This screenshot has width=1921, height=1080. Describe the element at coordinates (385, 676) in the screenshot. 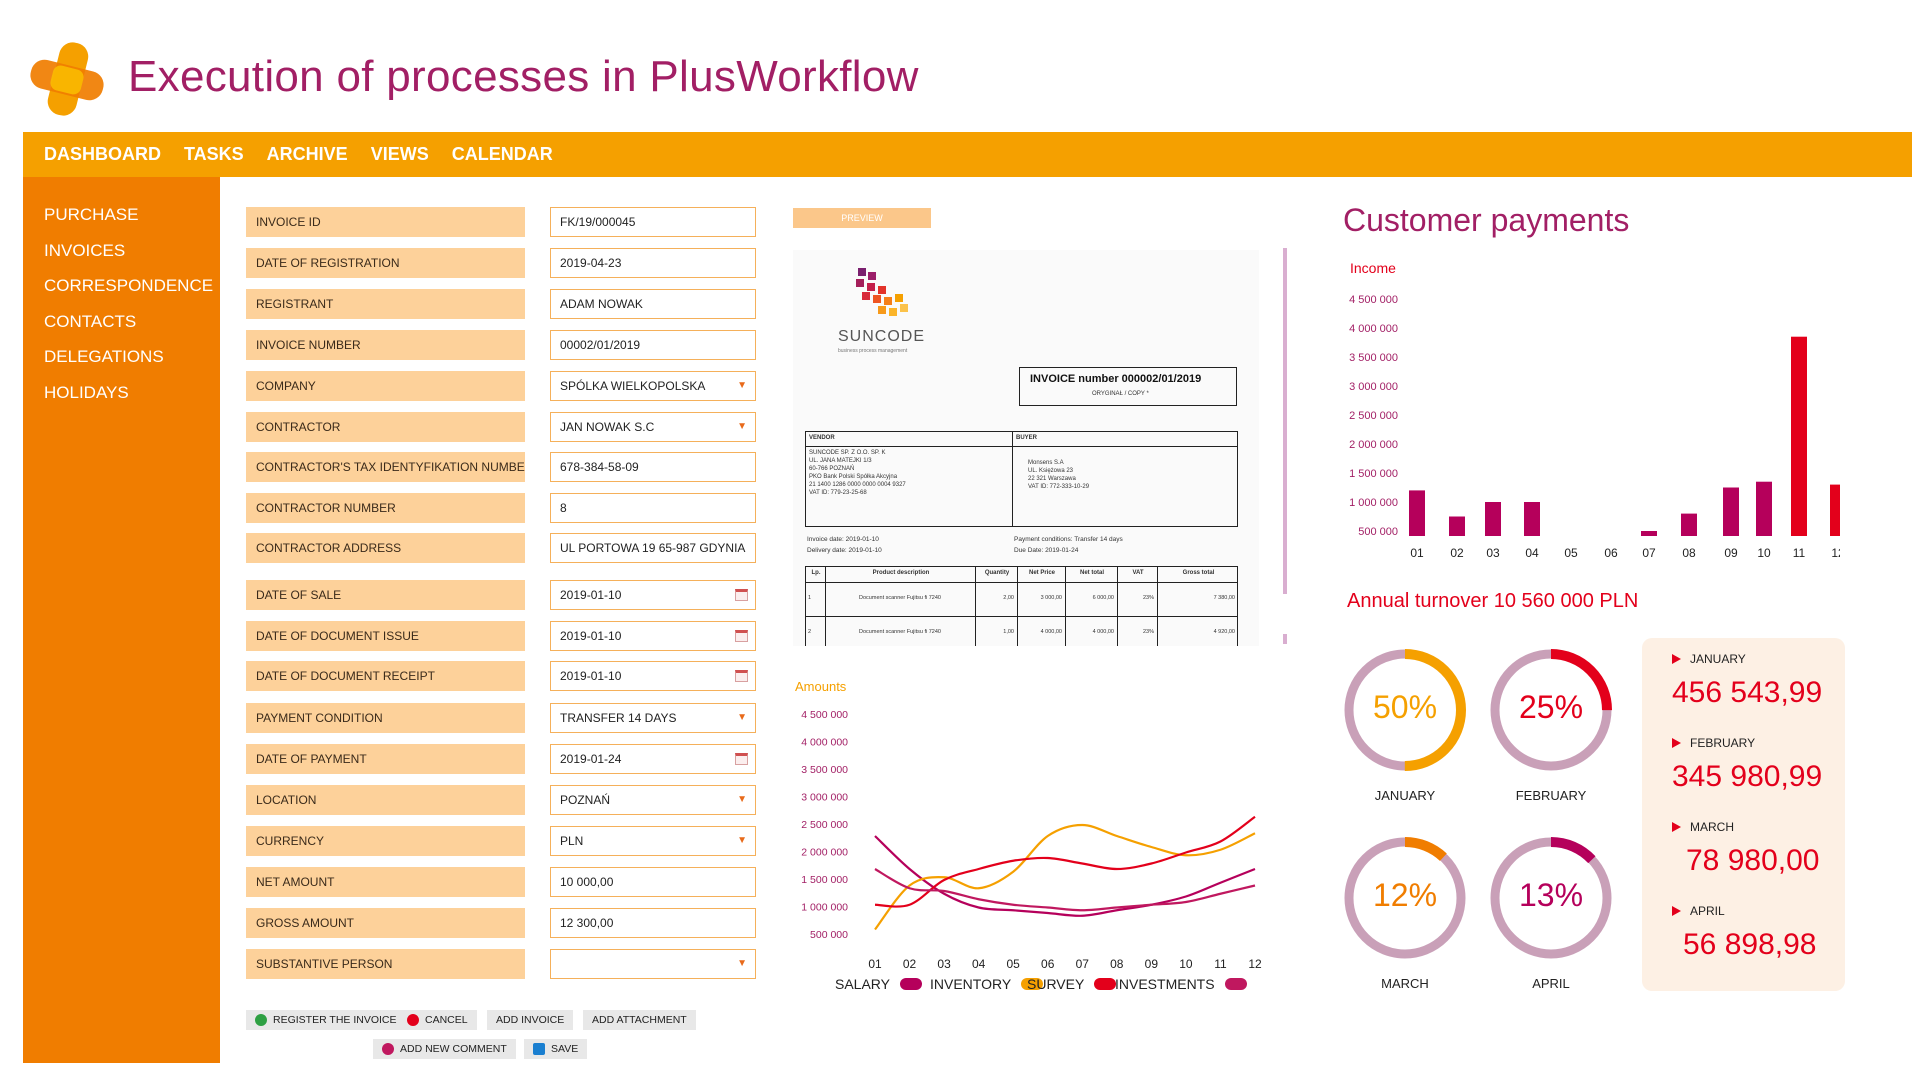

I see `label-date-of-document-receipt: DATE OF DOCUMENT RECEIPT` at that location.